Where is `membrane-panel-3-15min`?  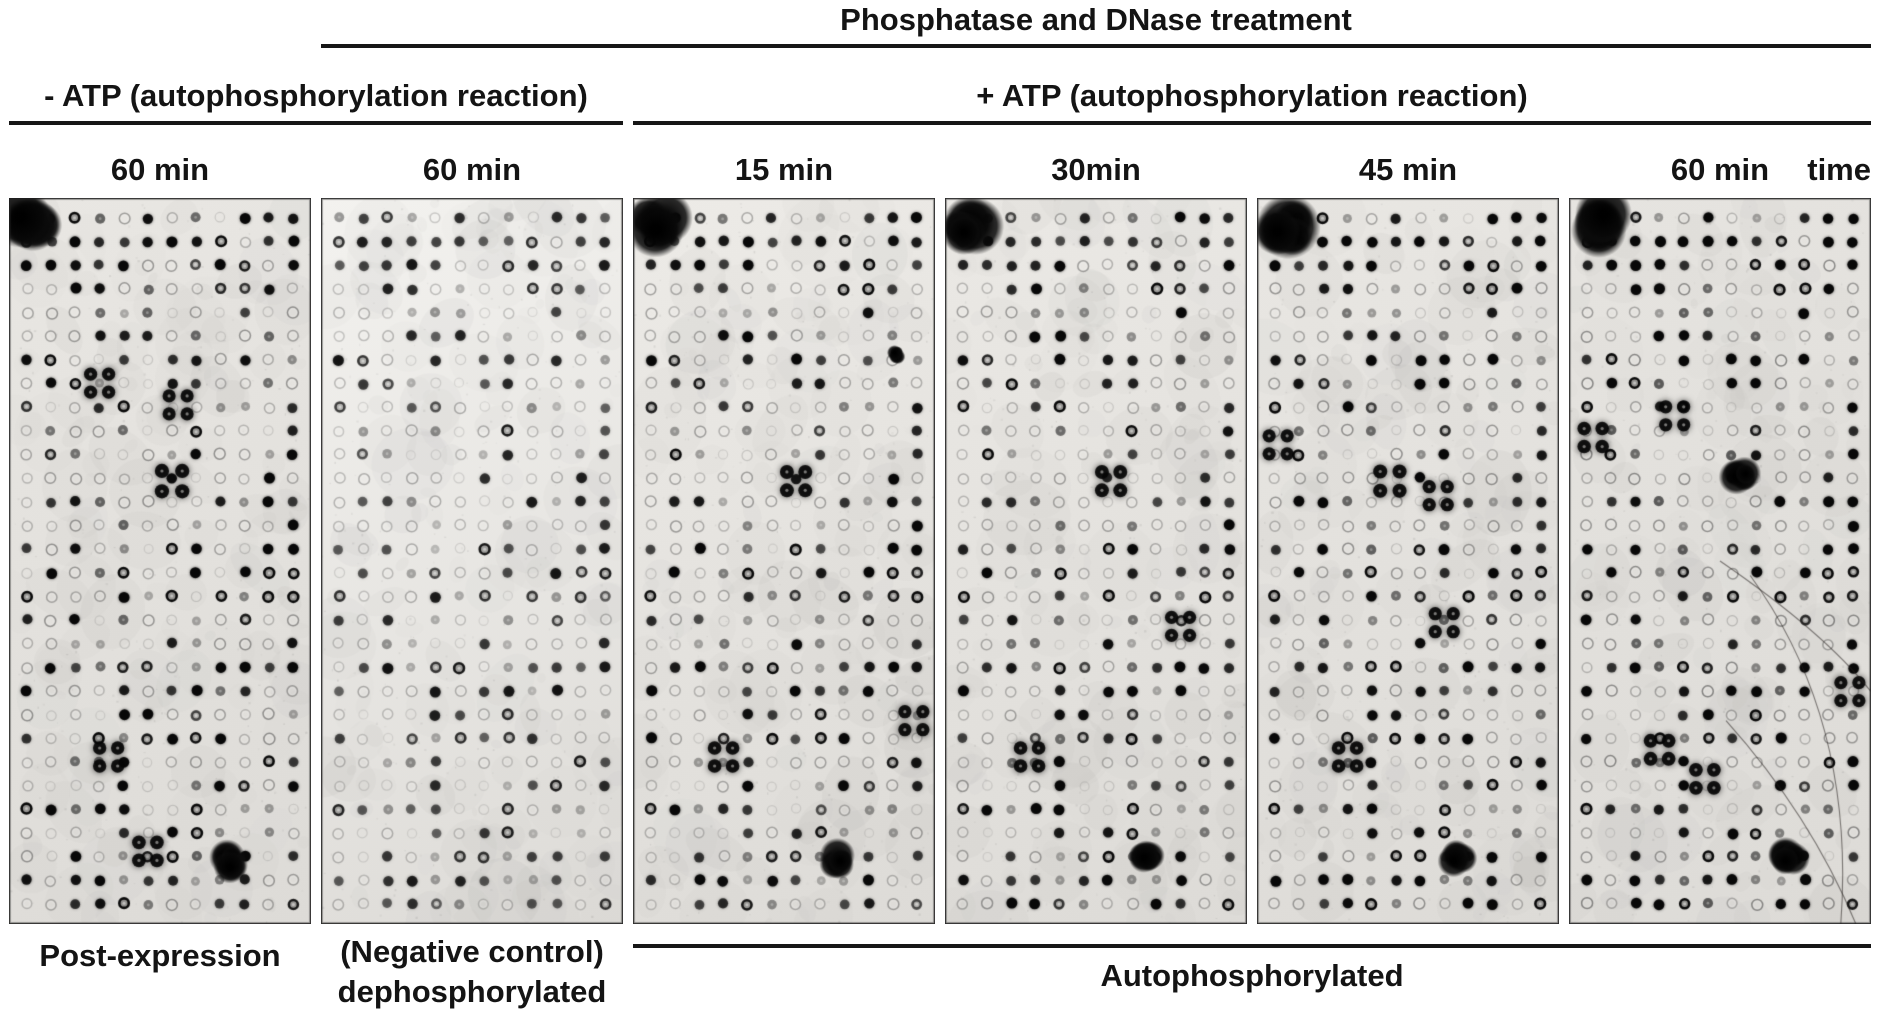
membrane-panel-3-15min is located at coordinates (784, 561).